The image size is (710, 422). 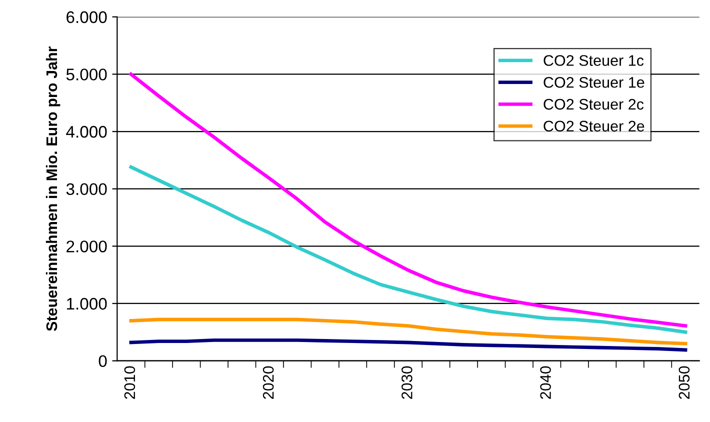 I want to click on y-tick-label: 4.000, so click(x=86, y=132).